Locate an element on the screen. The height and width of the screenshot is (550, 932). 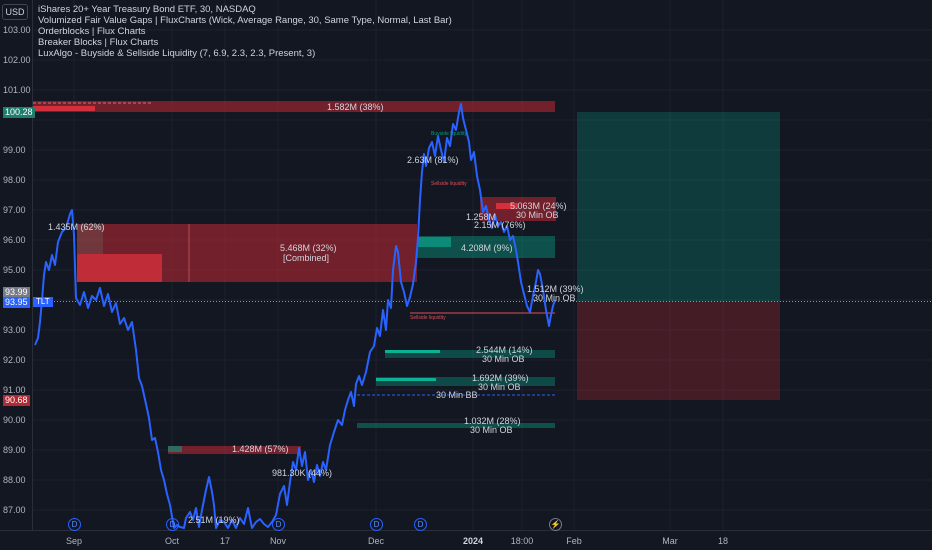
price-tick: 98.00 is located at coordinates (14, 180).